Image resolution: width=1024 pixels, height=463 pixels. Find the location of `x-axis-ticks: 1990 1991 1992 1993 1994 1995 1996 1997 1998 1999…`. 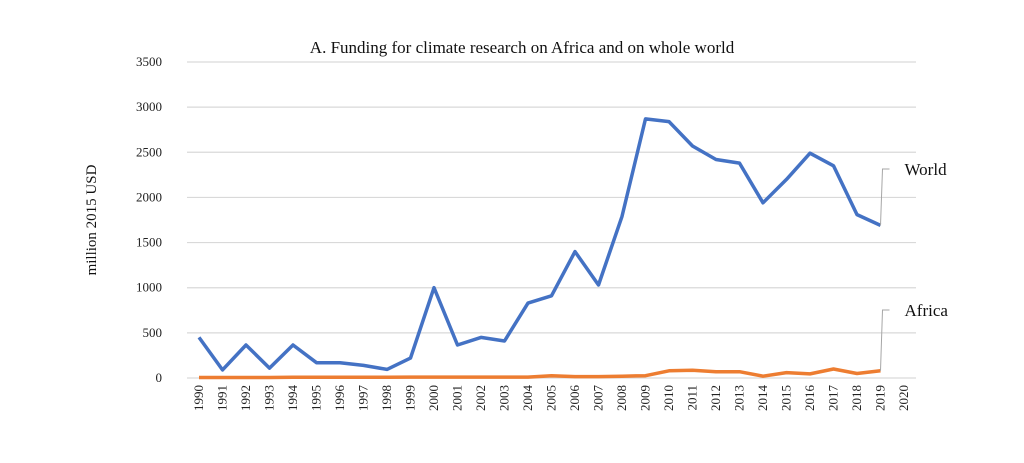

x-axis-ticks: 1990 1991 1992 1993 1994 1995 1996 1997 1998 1999… is located at coordinates (551, 398).